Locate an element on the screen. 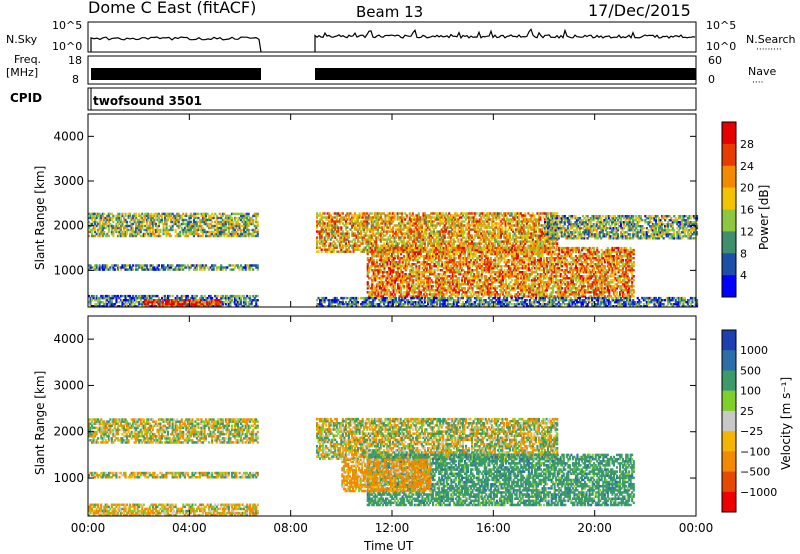 This screenshot has width=800, height=554. nsearch-key: ········· is located at coordinates (769, 50).